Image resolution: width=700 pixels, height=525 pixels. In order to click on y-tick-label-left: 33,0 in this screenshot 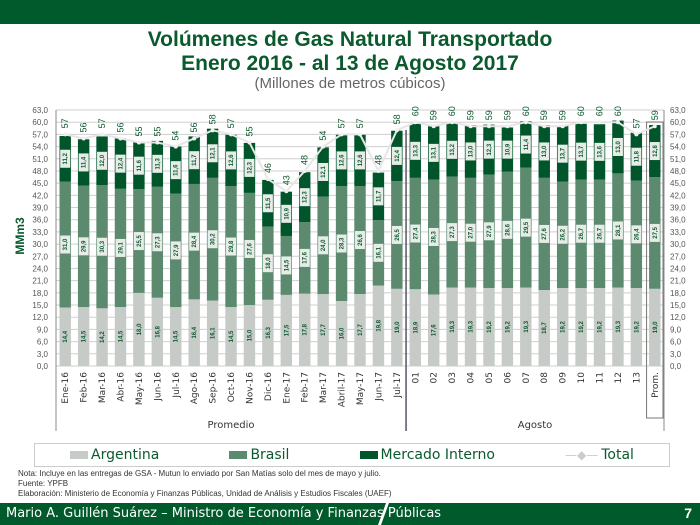, I will do `click(40, 232)`.